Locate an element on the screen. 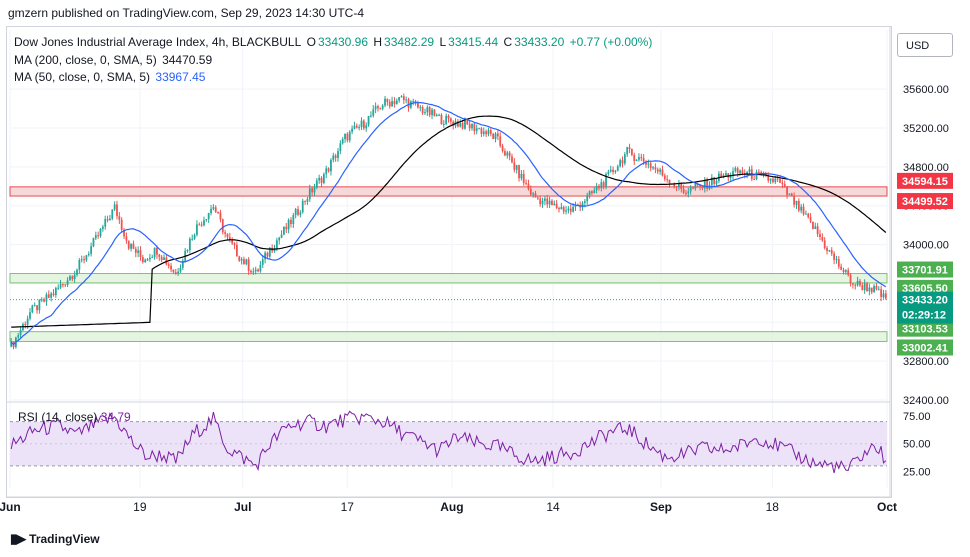  x-tick-label: 17 is located at coordinates (348, 507).